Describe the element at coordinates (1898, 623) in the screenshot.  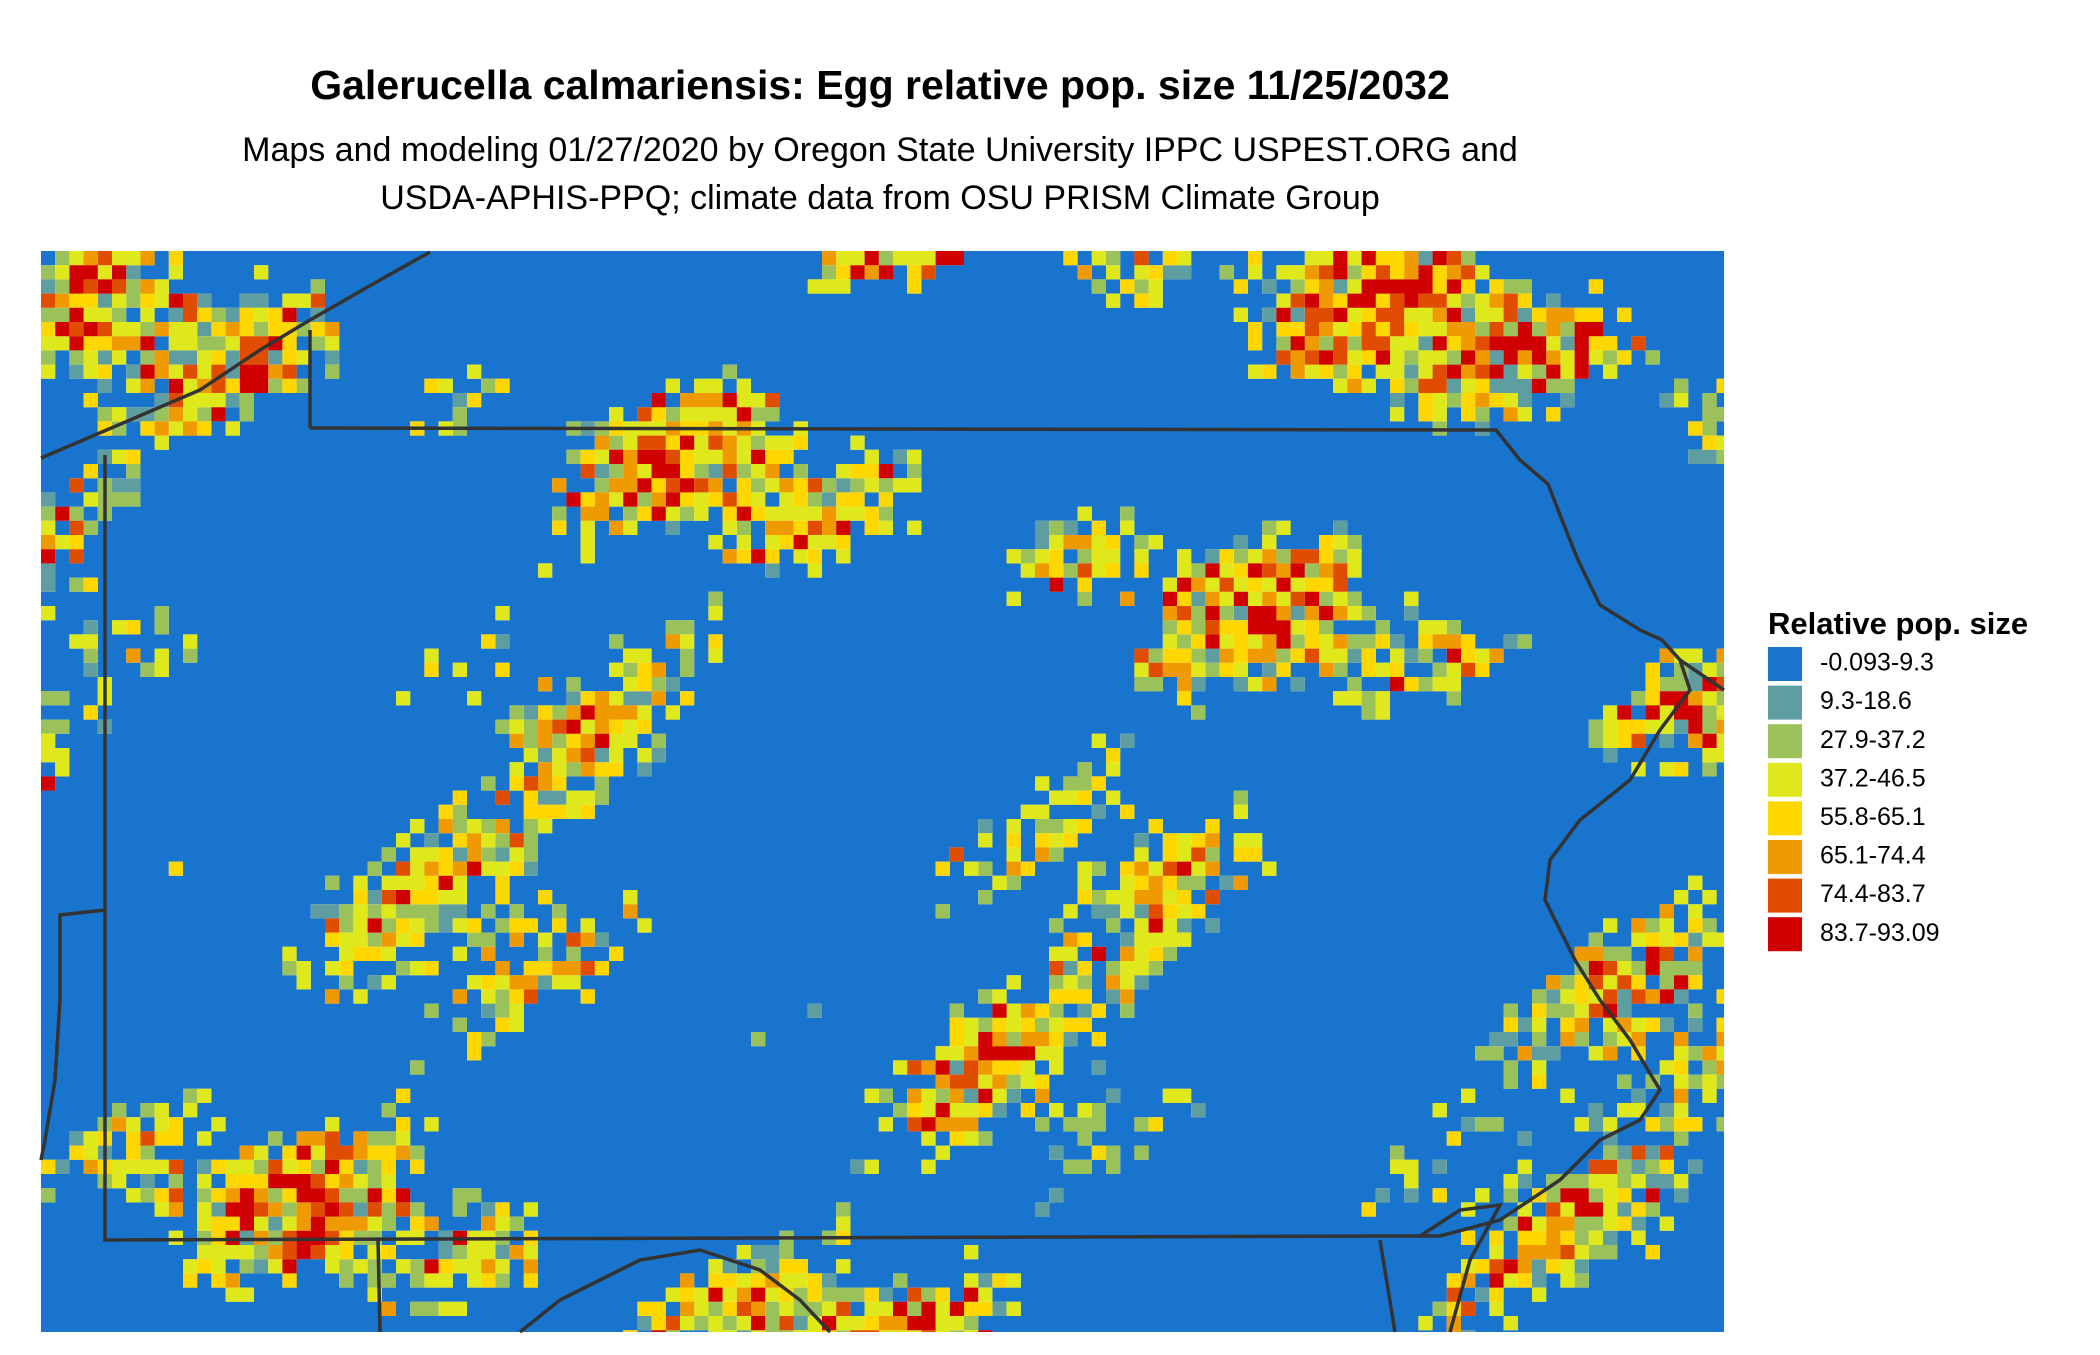
I see `legend-title: Relative pop. size` at that location.